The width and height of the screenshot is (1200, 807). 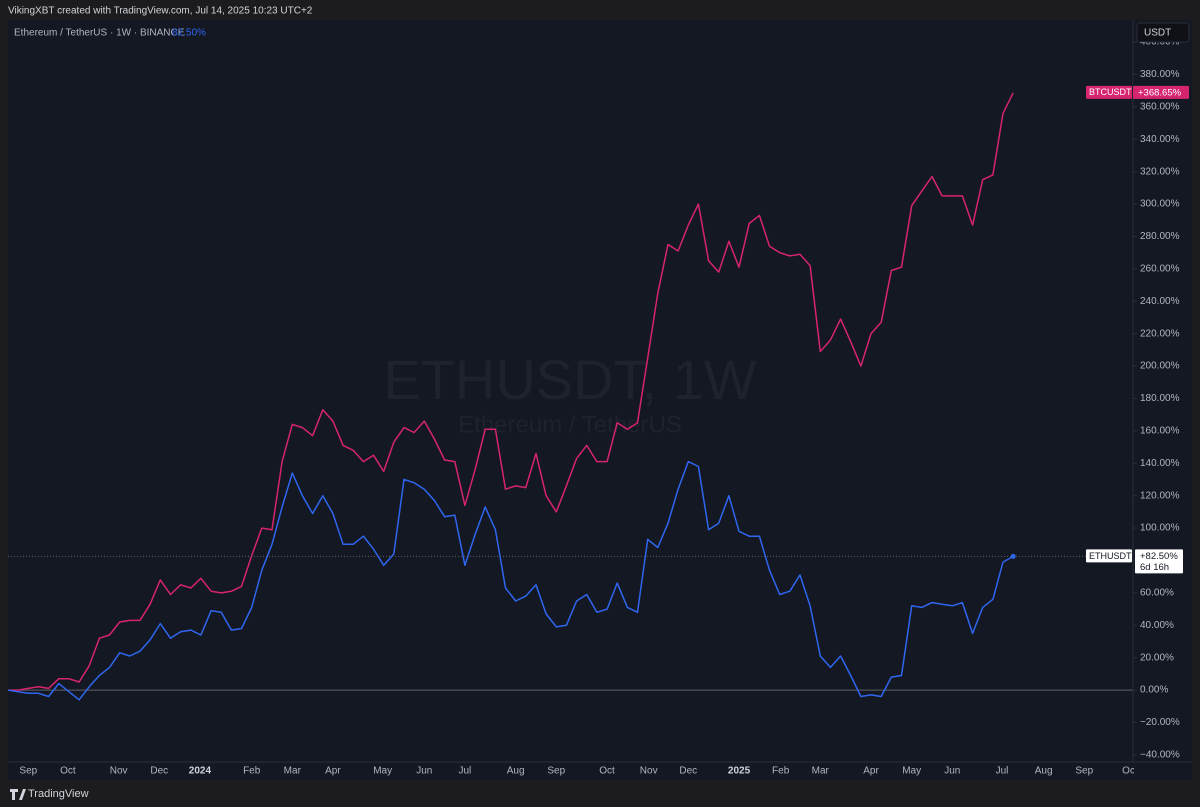 I want to click on y-tick-label: 200.00%, so click(x=1160, y=366).